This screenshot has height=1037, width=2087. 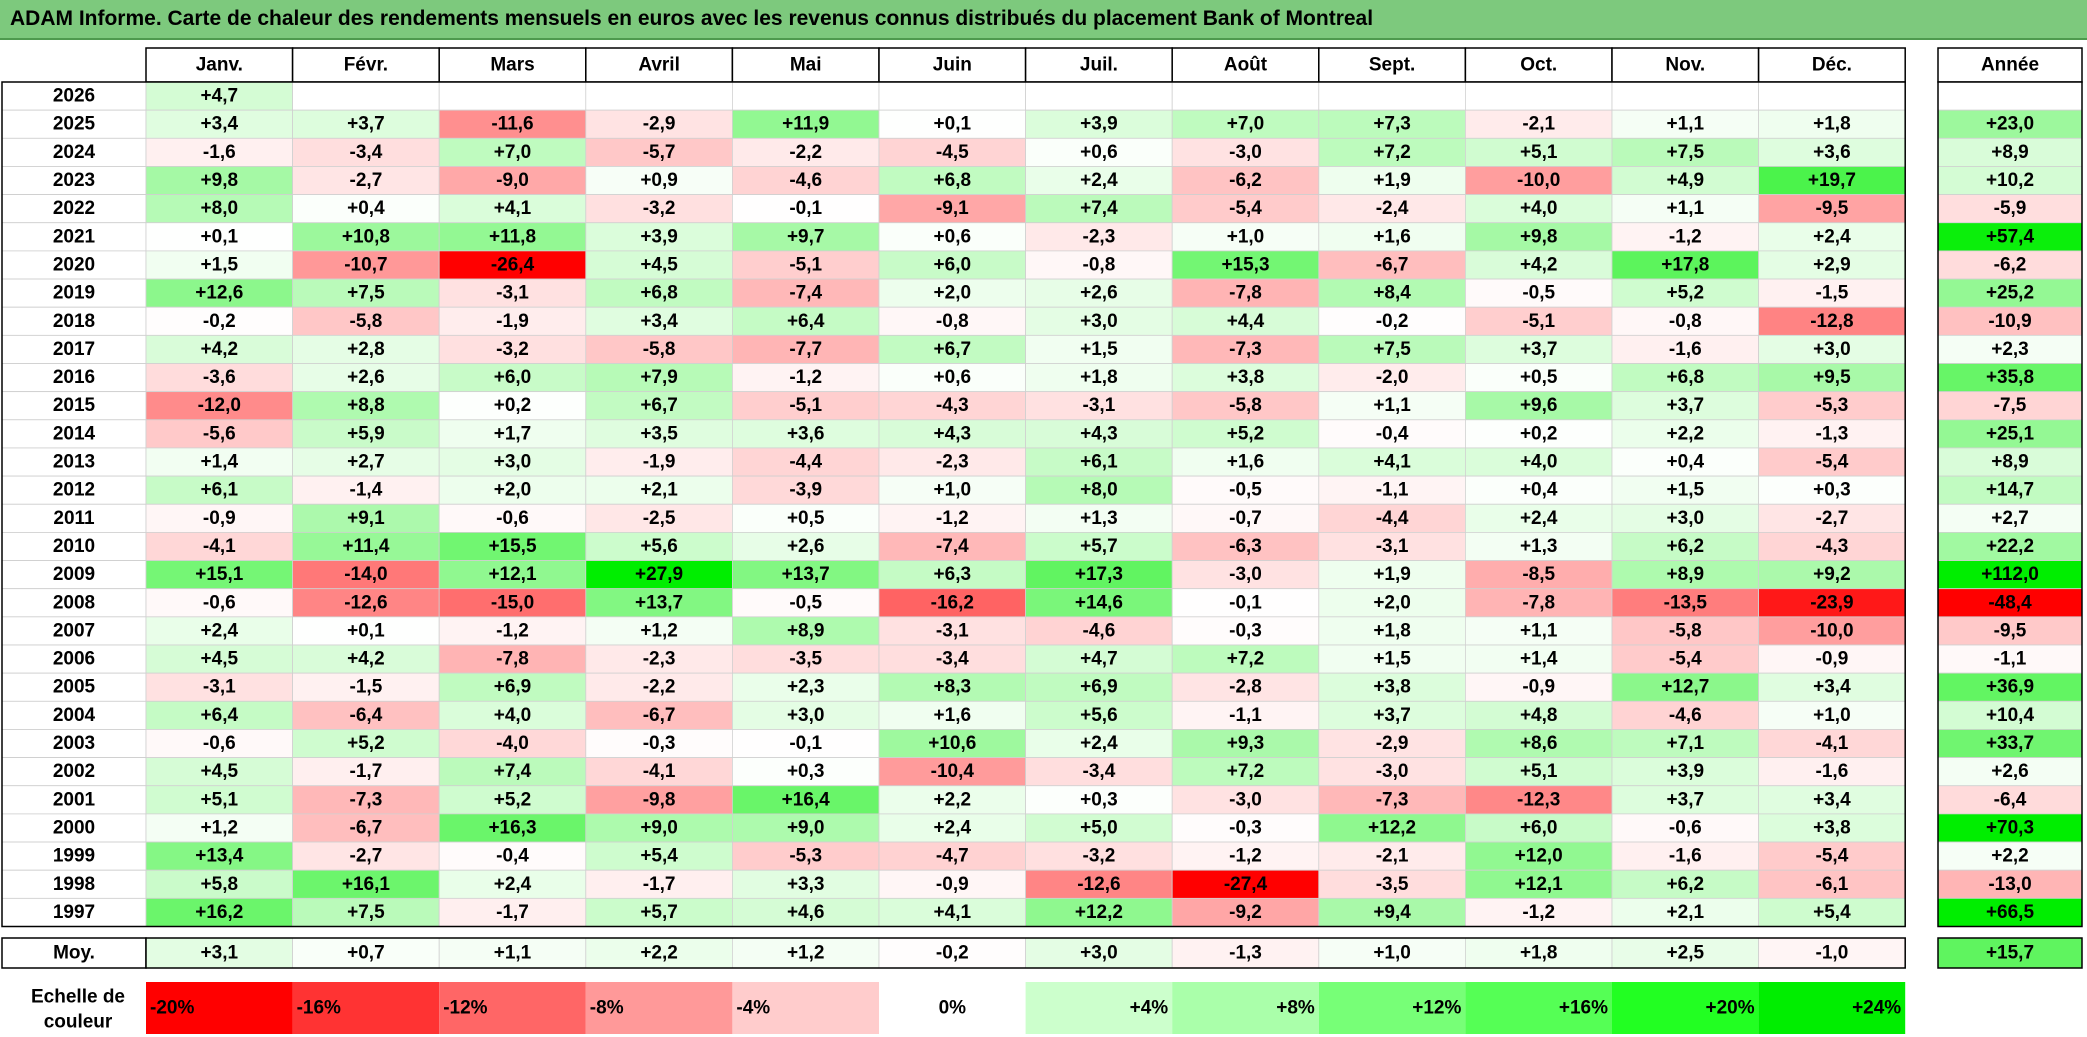 What do you see at coordinates (1832, 490) in the screenshot?
I see `heatmap-cell-value: +0,3` at bounding box center [1832, 490].